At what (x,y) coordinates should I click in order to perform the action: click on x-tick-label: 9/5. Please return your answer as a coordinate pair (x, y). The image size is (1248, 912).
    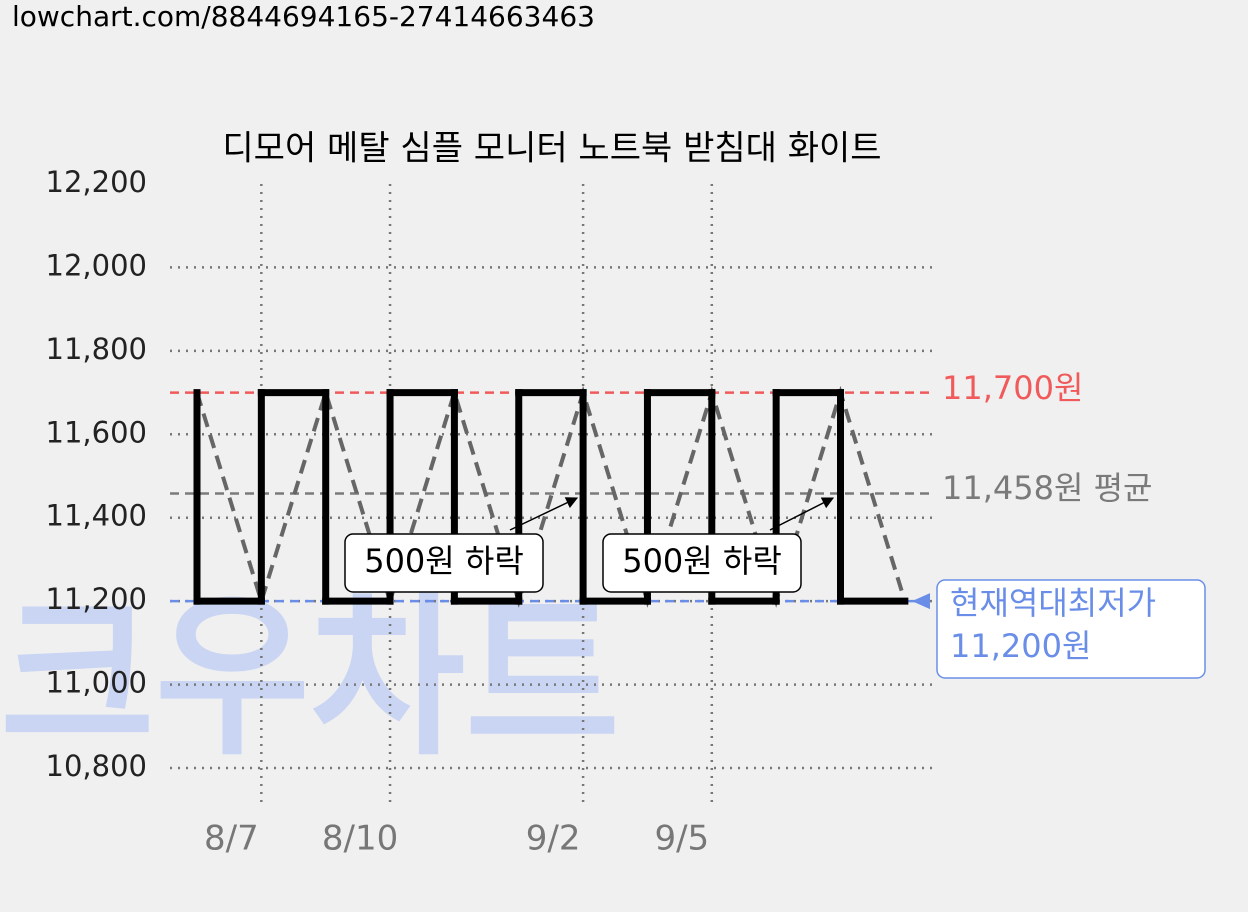
    Looking at the image, I should click on (681, 839).